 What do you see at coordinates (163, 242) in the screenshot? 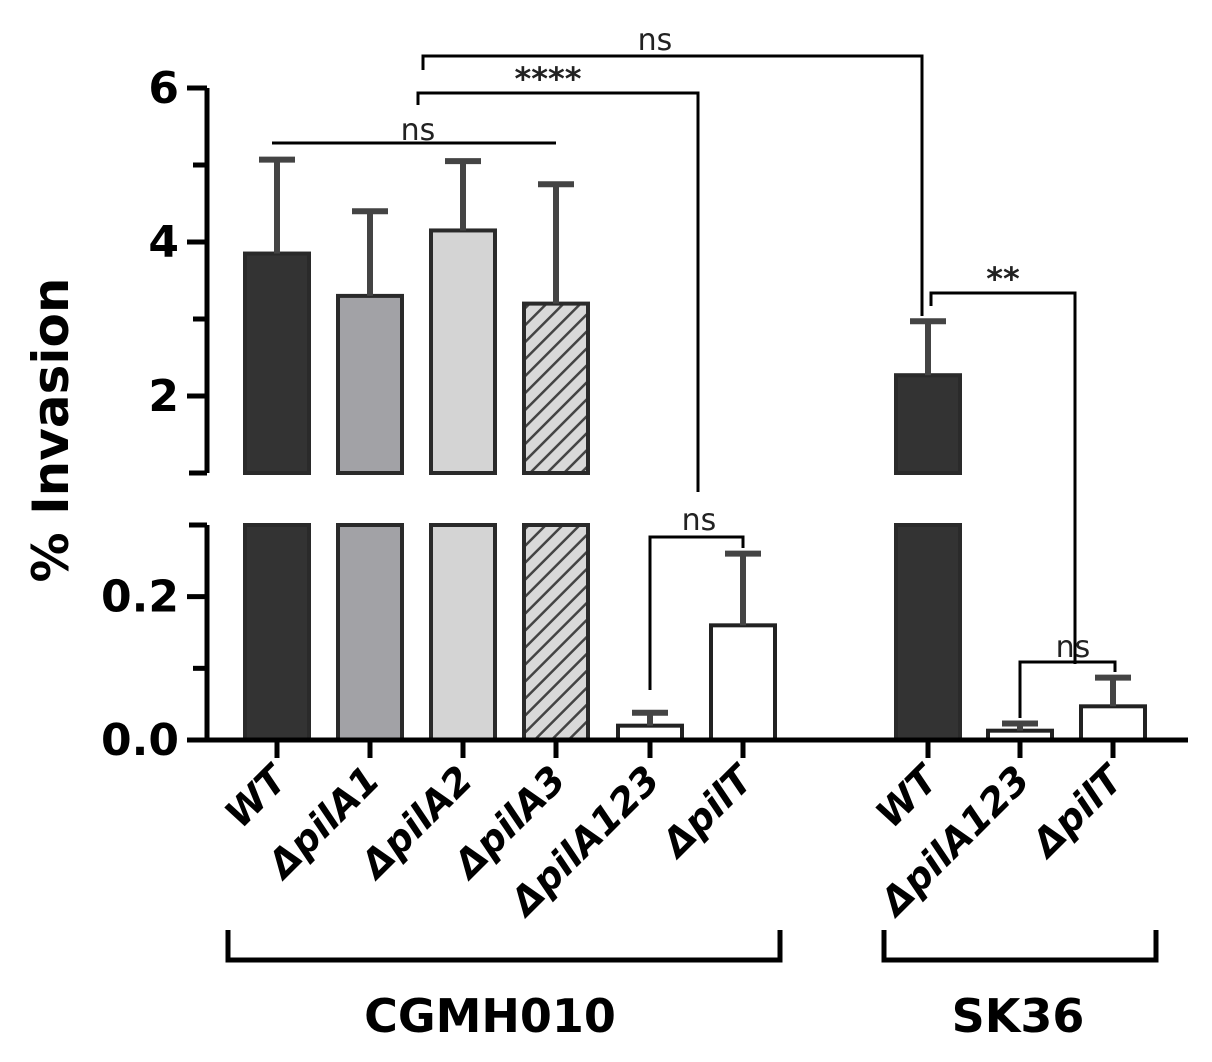
I see `y-tick-label: 4` at bounding box center [163, 242].